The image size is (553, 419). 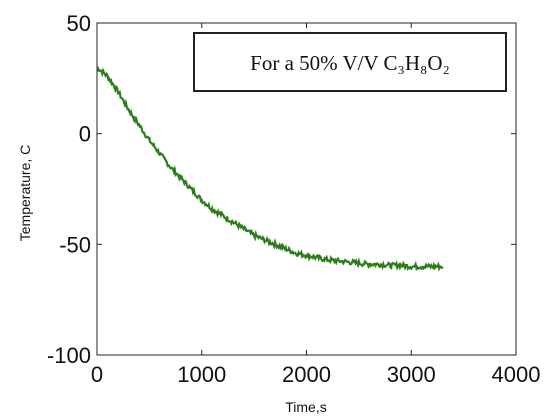 What do you see at coordinates (516, 374) in the screenshot?
I see `x-tick-label: 4000` at bounding box center [516, 374].